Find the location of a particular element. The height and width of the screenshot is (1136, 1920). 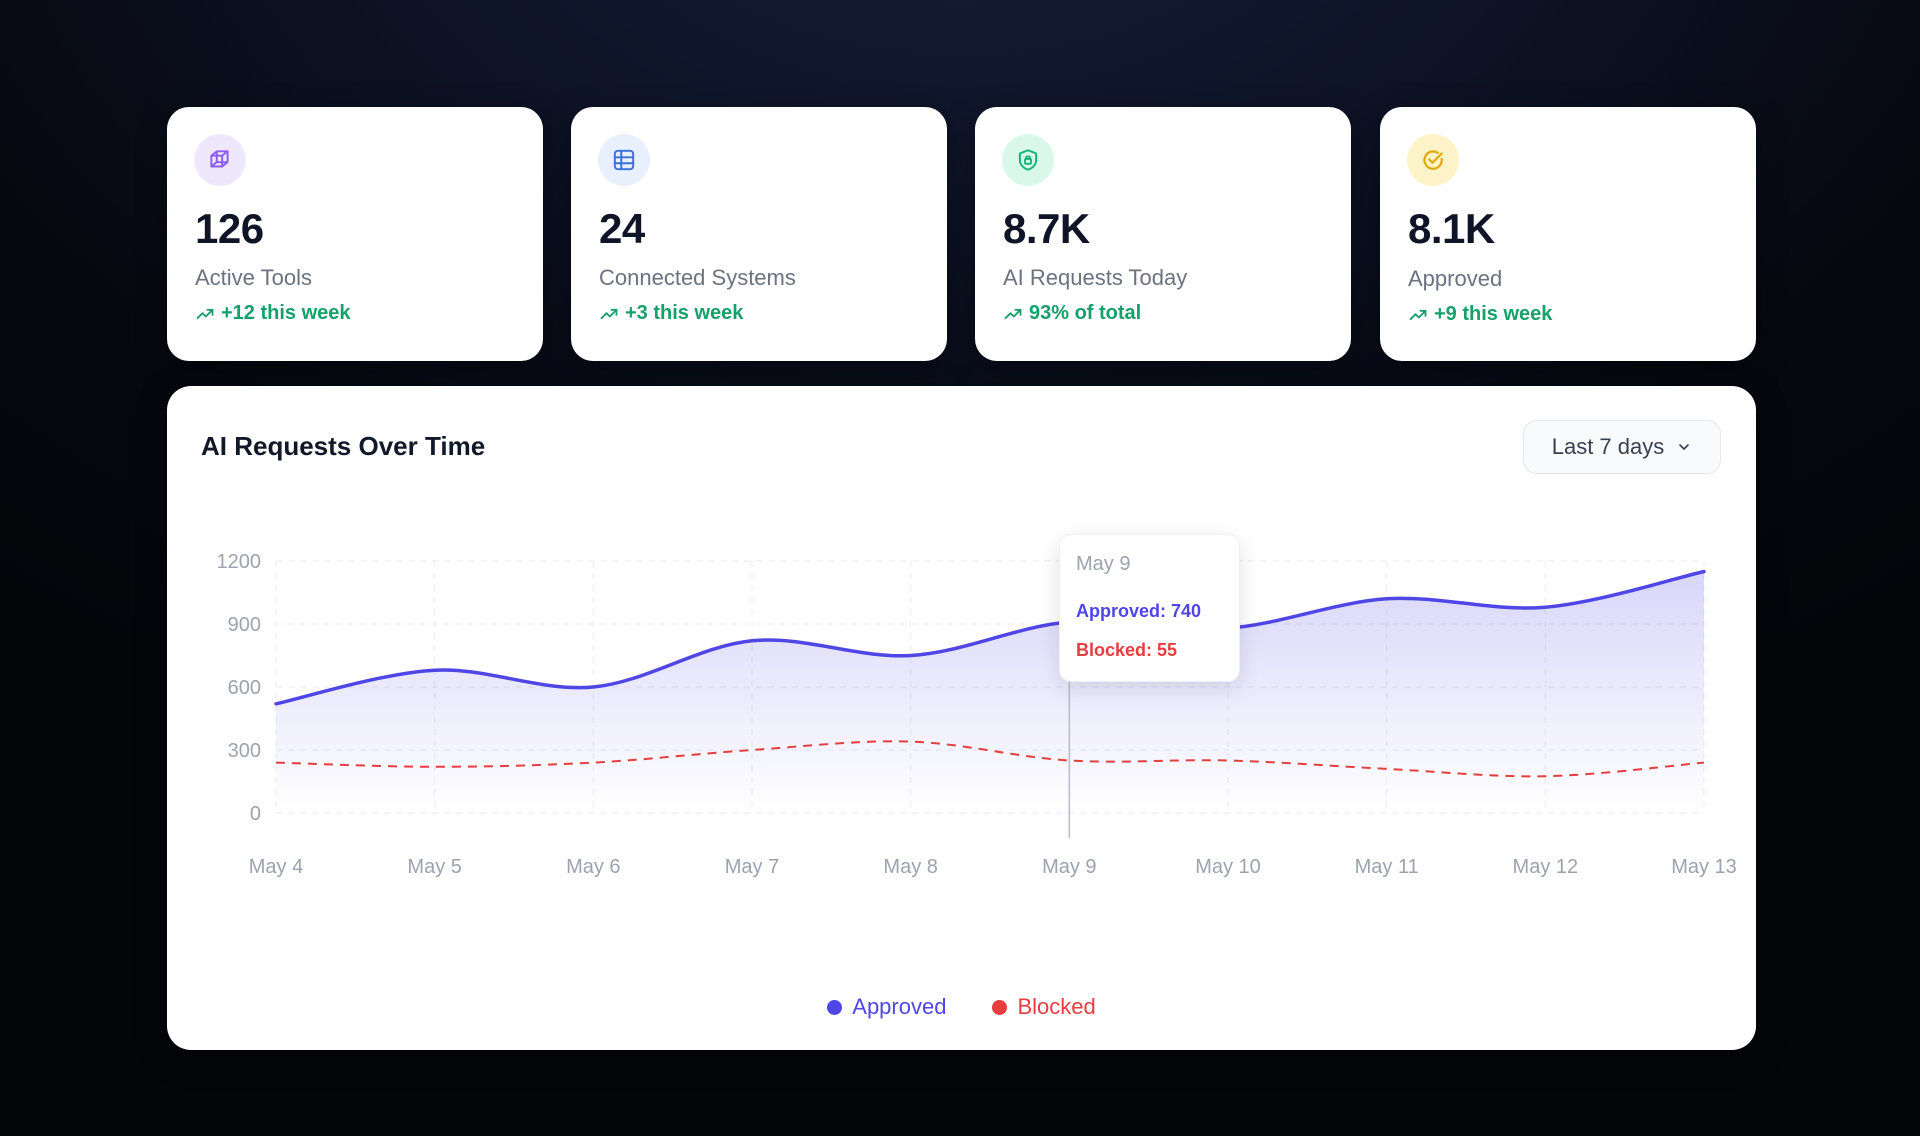

table-icon is located at coordinates (624, 160).